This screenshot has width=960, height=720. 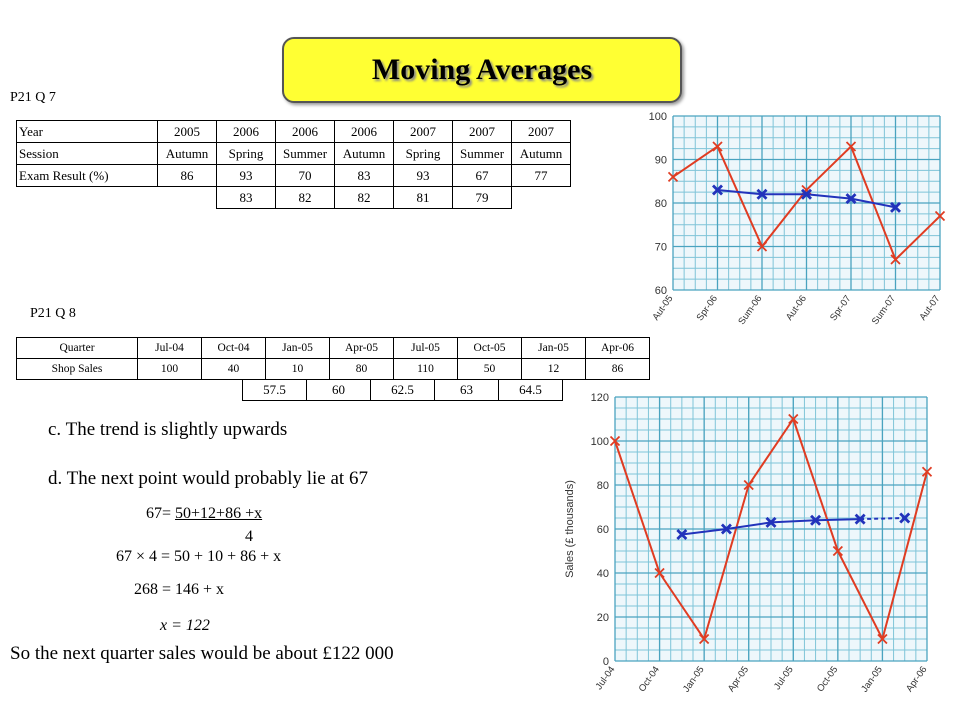 I want to click on sales-chart-y-tick-label: 60, so click(x=603, y=530).